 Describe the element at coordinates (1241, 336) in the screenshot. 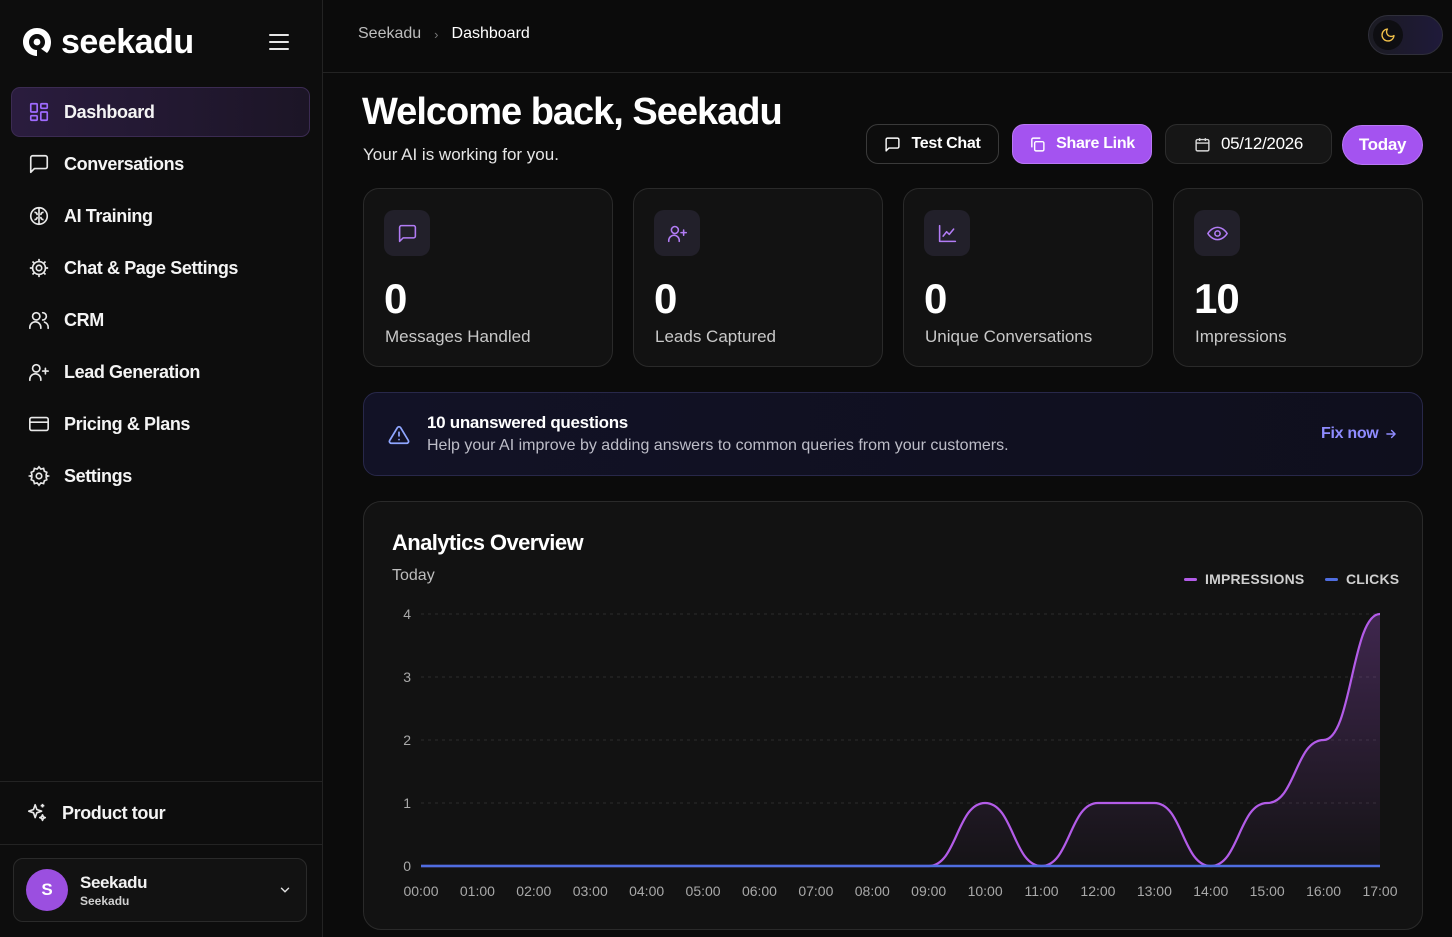

I see `stat-label: Impressions` at that location.